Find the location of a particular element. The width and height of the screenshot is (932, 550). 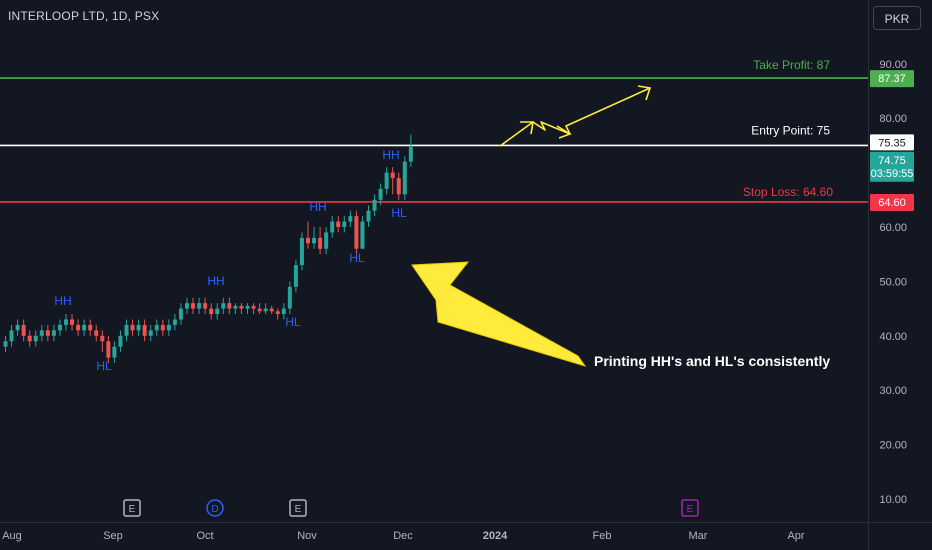

y-tick-label: 90.00 is located at coordinates (893, 65).